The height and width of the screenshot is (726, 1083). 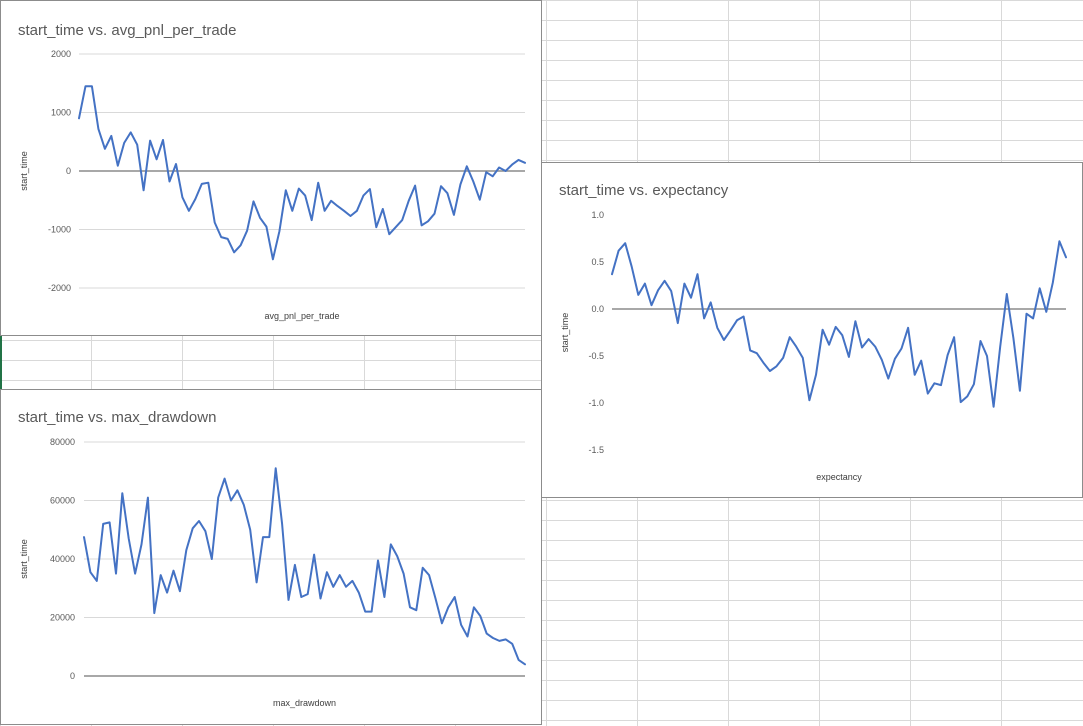 I want to click on y-tick-label: 2000, so click(x=61, y=54).